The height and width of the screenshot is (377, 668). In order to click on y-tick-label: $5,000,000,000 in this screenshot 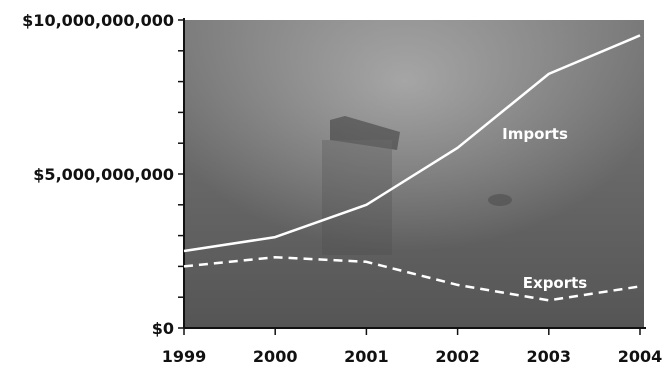, I will do `click(103, 174)`.